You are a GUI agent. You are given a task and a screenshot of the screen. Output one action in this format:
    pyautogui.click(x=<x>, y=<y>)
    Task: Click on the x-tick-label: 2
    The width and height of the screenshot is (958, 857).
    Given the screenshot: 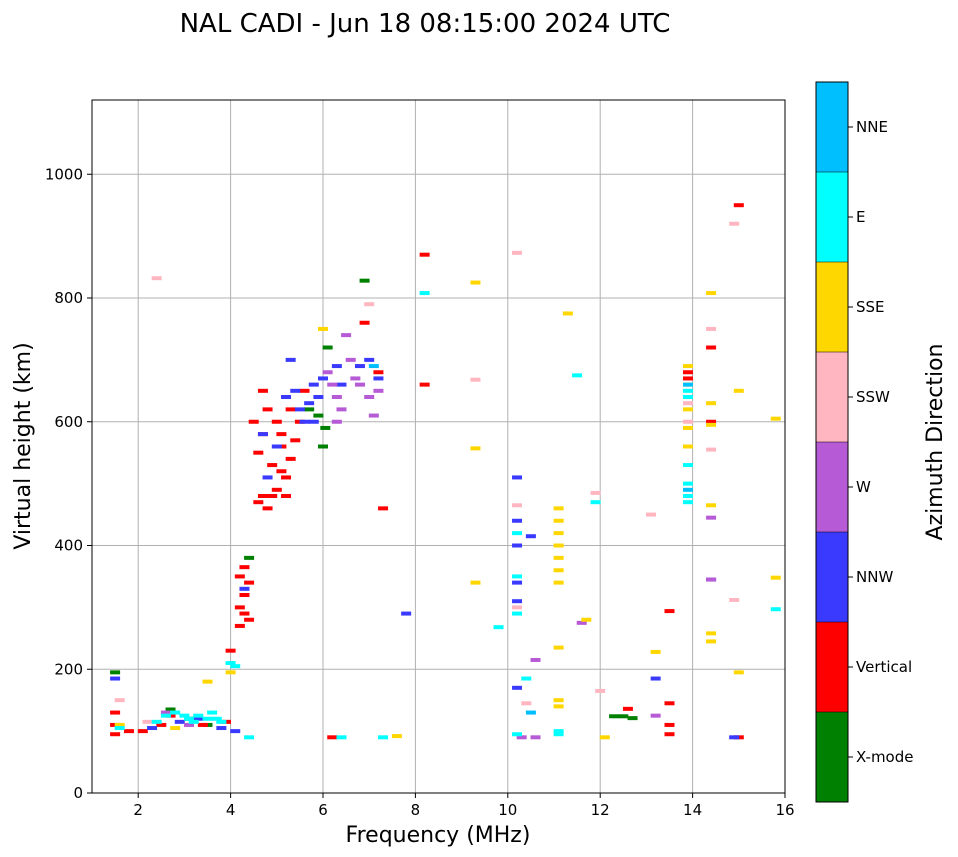 What is the action you would take?
    pyautogui.click(x=138, y=810)
    